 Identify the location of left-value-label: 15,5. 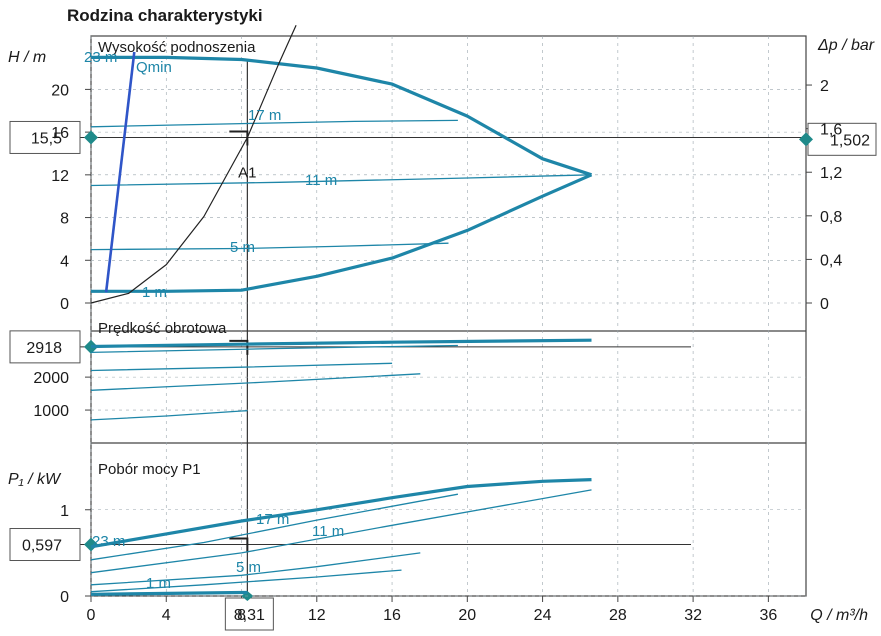
(46, 138).